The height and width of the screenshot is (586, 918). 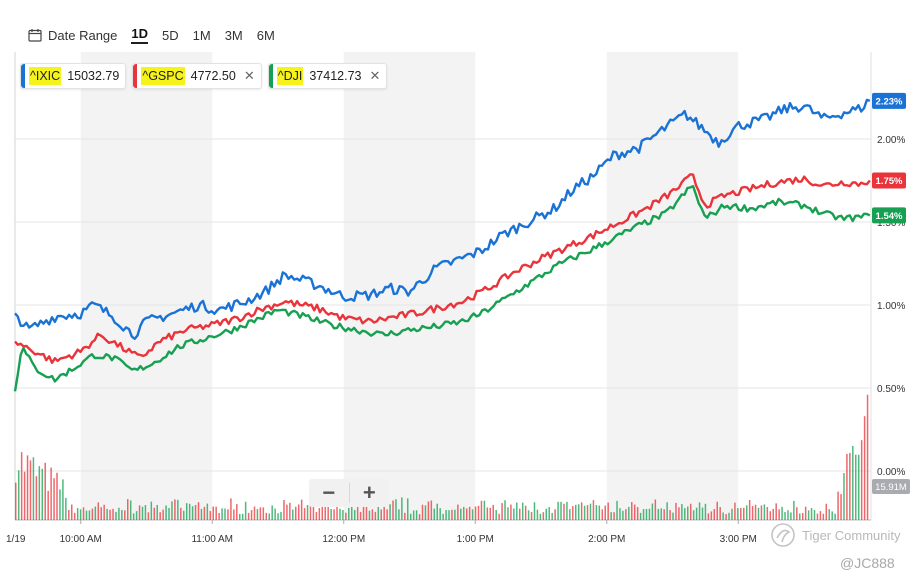 What do you see at coordinates (891, 306) in the screenshot?
I see `y-tick-label: 1.00%` at bounding box center [891, 306].